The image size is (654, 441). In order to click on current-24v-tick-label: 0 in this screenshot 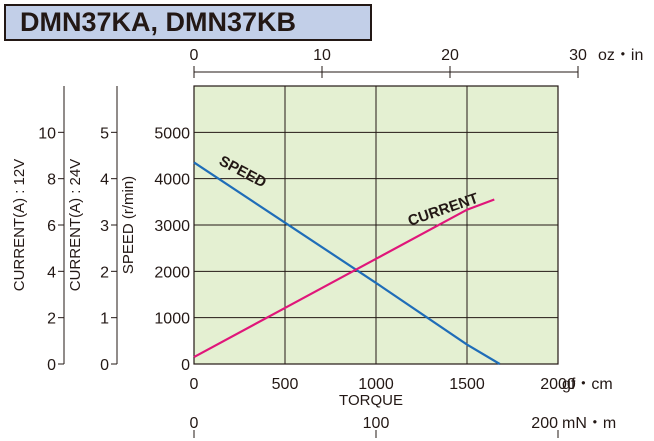, I will do `click(104, 365)`.